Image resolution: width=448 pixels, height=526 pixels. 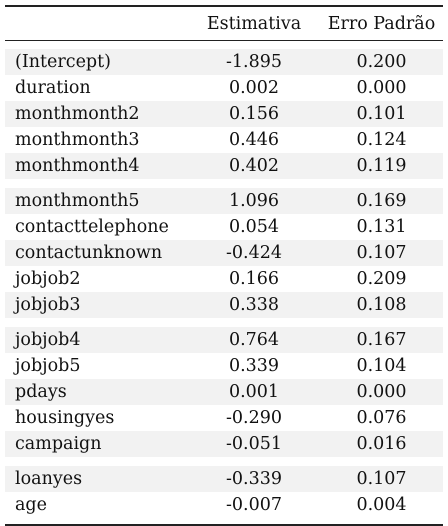 I want to click on table-row: duration 0.002 0.000, so click(x=224, y=88).